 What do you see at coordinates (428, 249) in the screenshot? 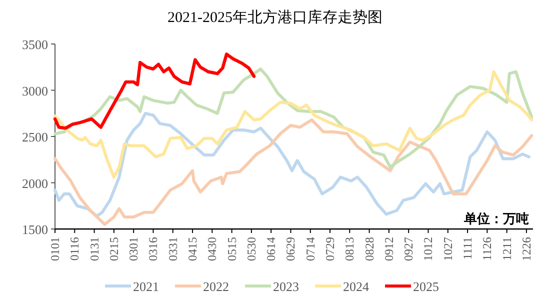
I see `x-tick-label: 1012` at bounding box center [428, 249].